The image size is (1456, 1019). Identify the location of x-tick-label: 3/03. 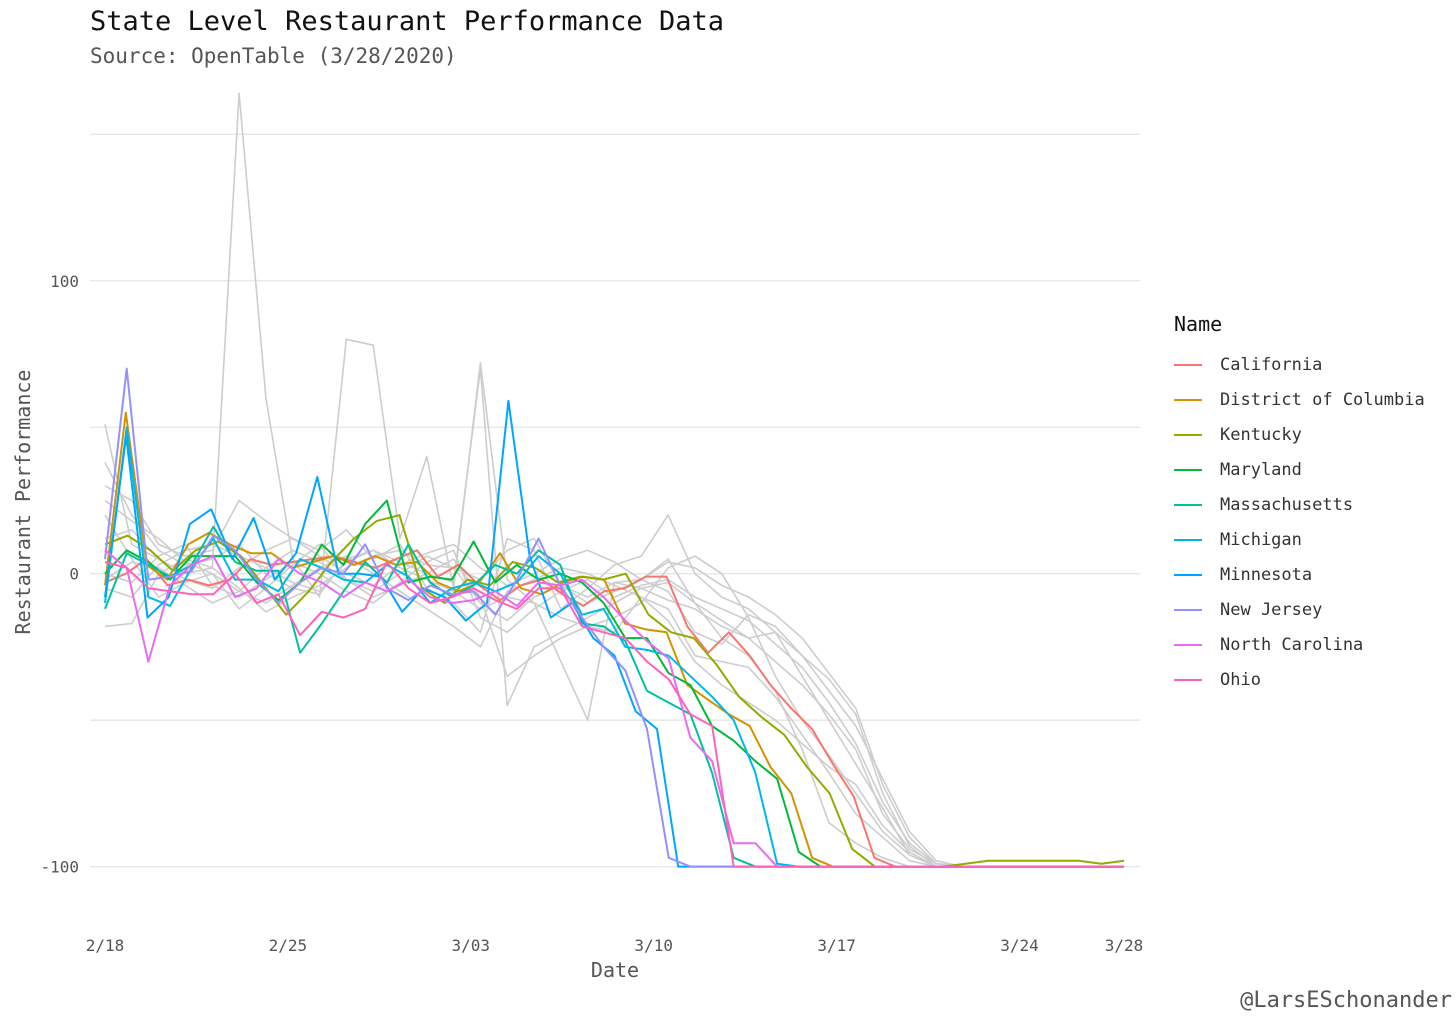
(471, 945).